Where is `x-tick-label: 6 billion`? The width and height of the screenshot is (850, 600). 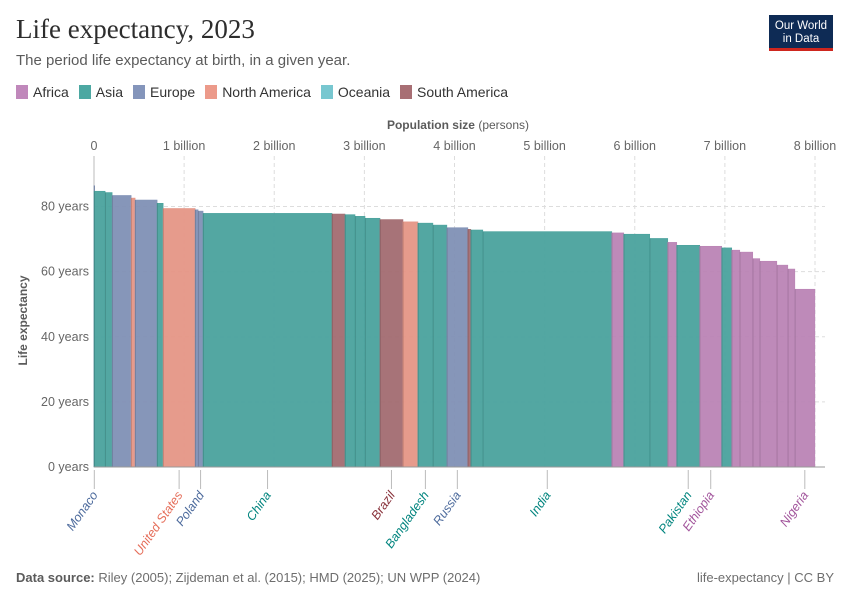
x-tick-label: 6 billion is located at coordinates (635, 146).